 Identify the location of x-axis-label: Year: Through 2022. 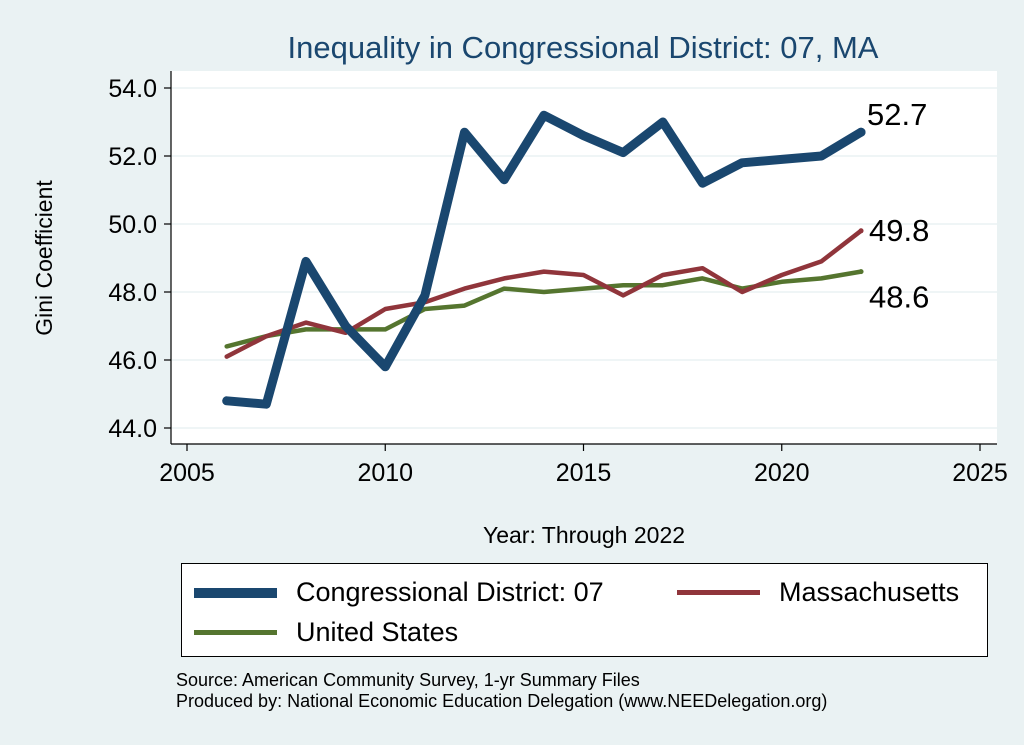
(584, 535).